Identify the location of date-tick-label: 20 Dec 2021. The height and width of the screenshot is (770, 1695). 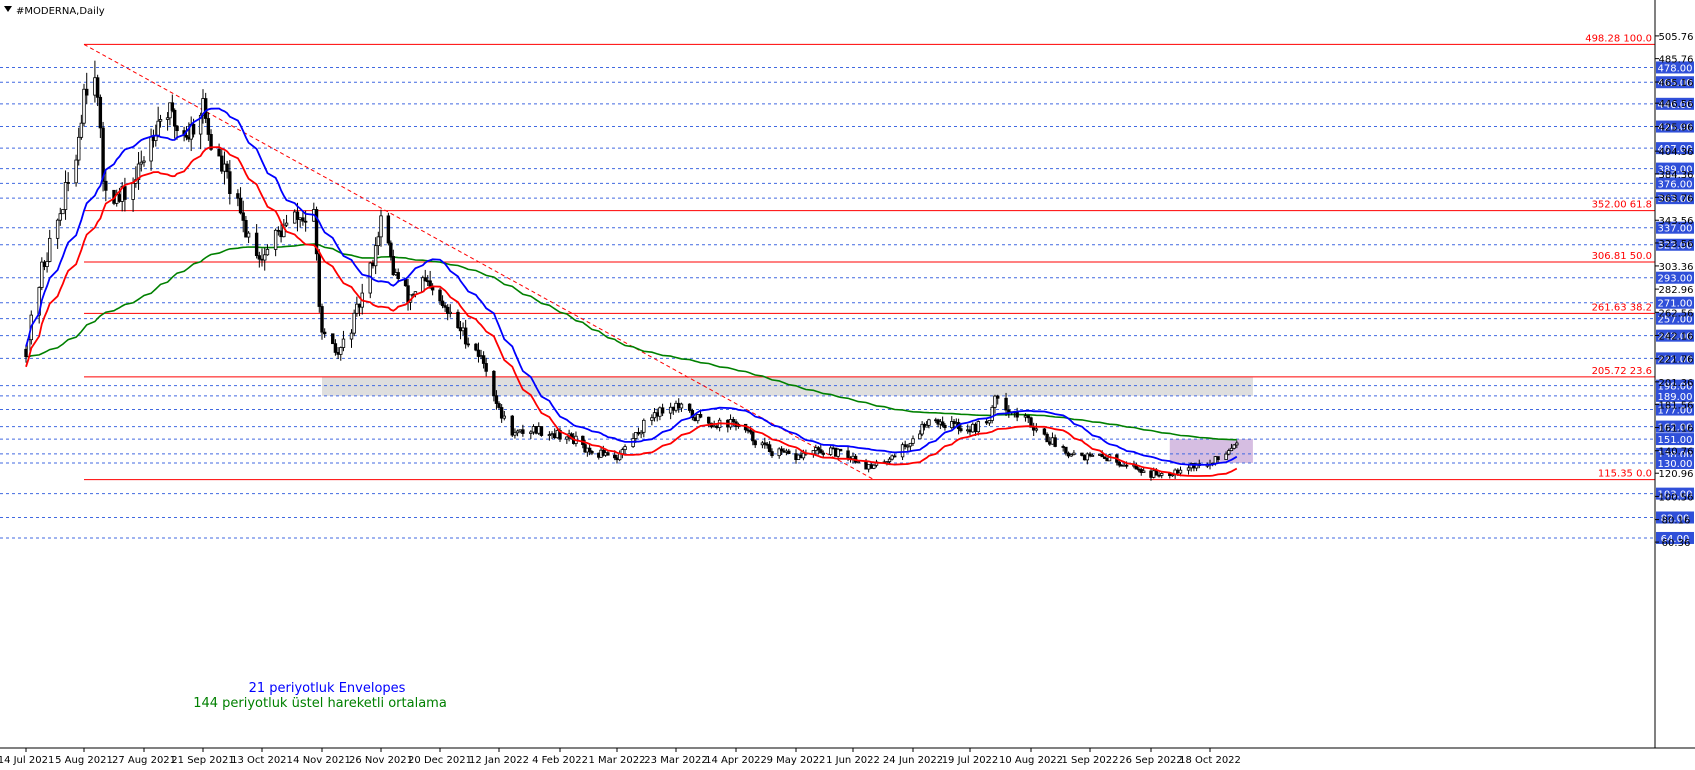
(440, 760).